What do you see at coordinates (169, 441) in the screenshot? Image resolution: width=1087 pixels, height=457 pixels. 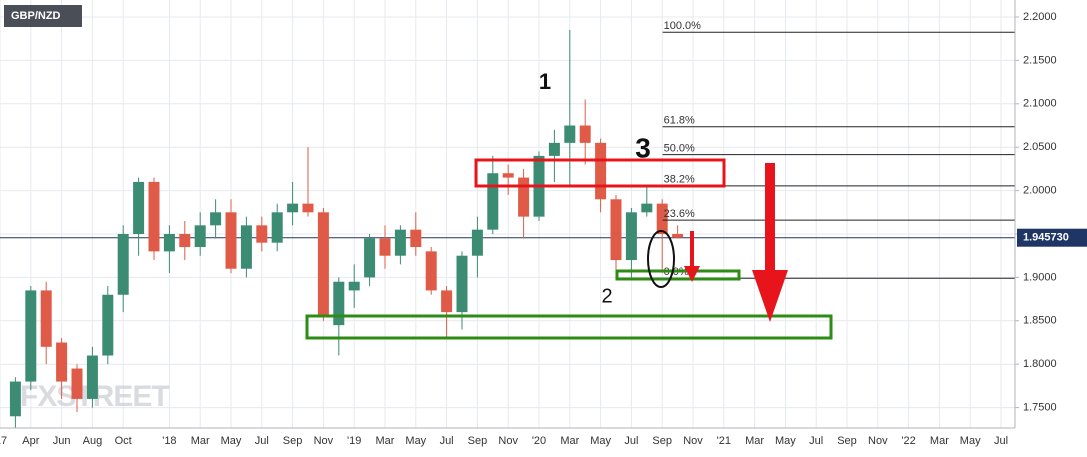 I see `x-tick-label: '18` at bounding box center [169, 441].